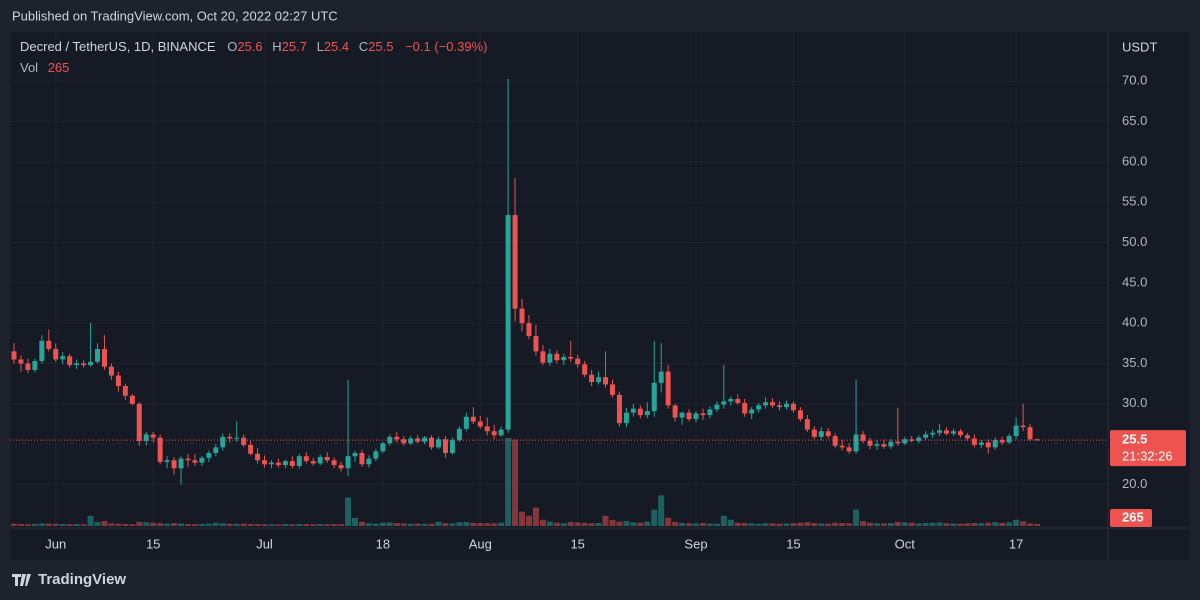  What do you see at coordinates (480, 543) in the screenshot?
I see `x-tick-label: Aug` at bounding box center [480, 543].